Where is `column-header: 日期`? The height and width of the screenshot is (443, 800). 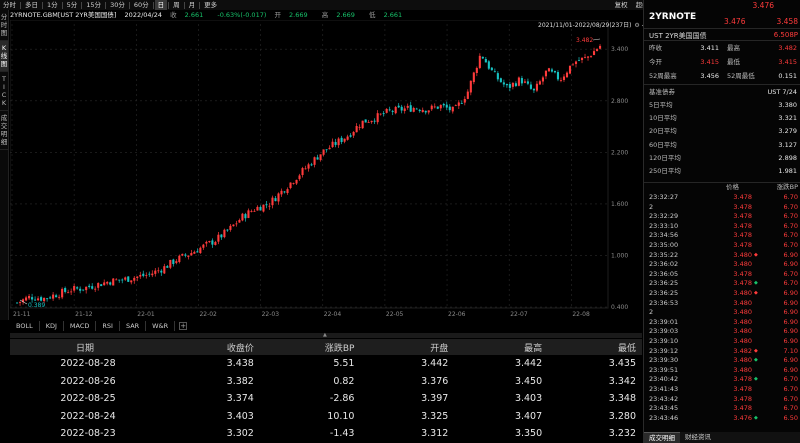 column-header: 日期 is located at coordinates (88, 347).